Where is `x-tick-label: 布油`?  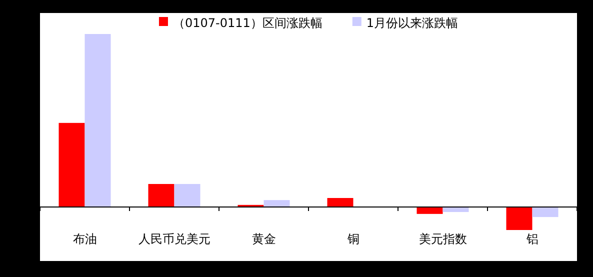
x-tick-label: 布油 is located at coordinates (84, 239).